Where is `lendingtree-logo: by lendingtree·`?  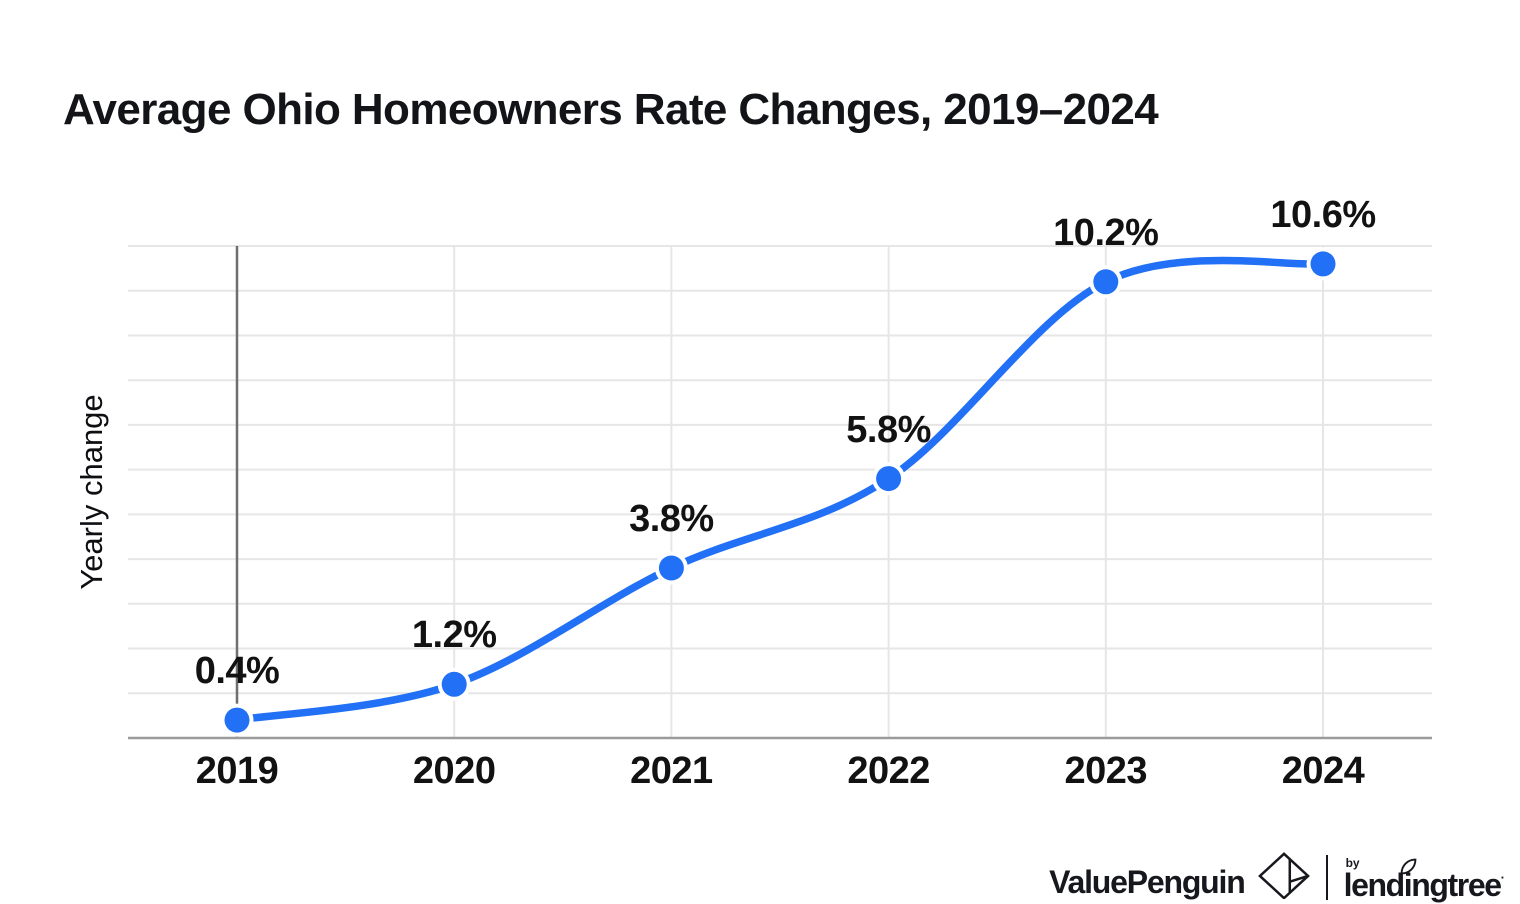 lendingtree-logo: by lendingtree· is located at coordinates (1424, 879).